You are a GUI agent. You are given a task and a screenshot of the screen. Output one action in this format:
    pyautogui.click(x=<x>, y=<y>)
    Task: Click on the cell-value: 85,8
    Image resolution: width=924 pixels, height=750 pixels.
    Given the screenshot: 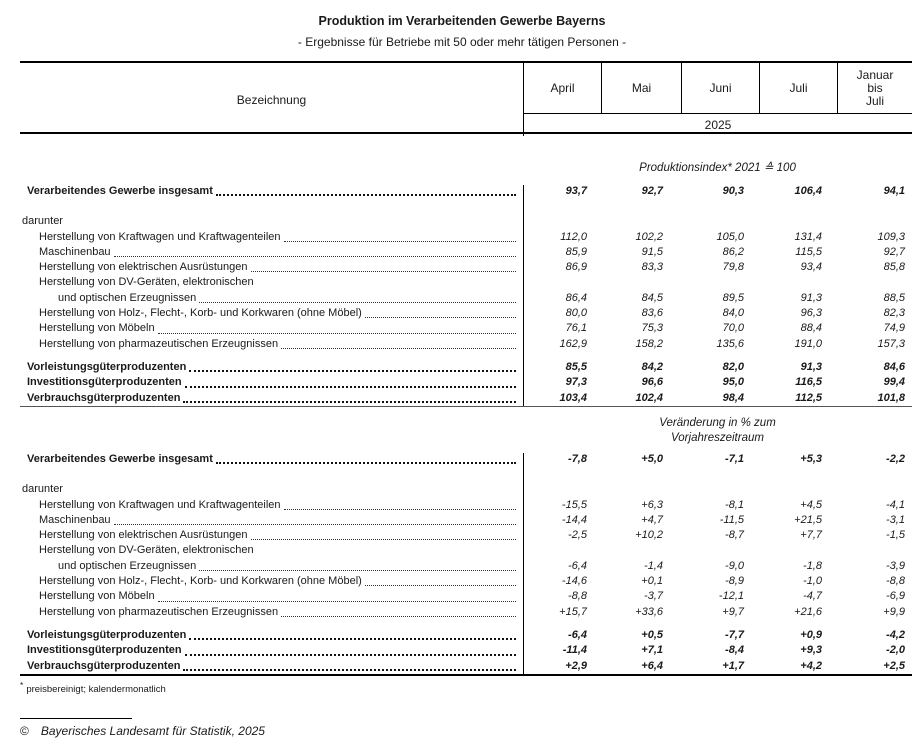 What is the action you would take?
    pyautogui.click(x=894, y=267)
    